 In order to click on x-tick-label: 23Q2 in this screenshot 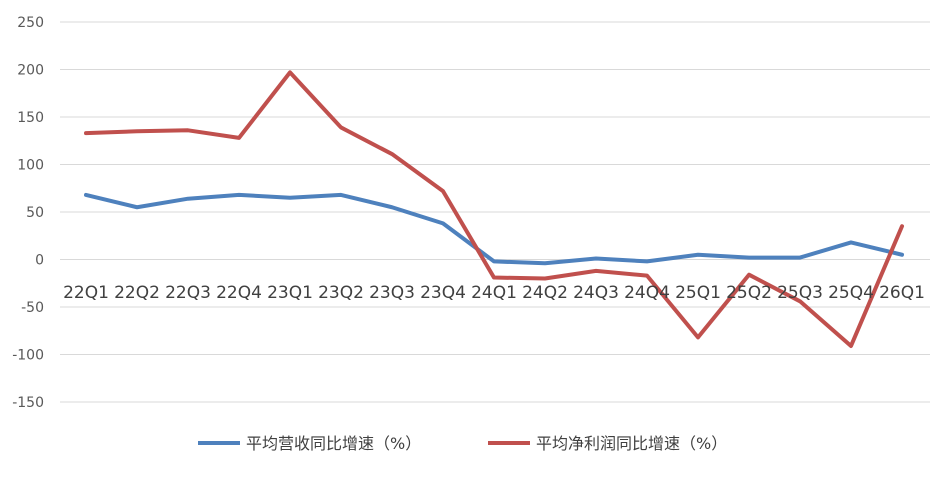, I will do `click(341, 293)`.